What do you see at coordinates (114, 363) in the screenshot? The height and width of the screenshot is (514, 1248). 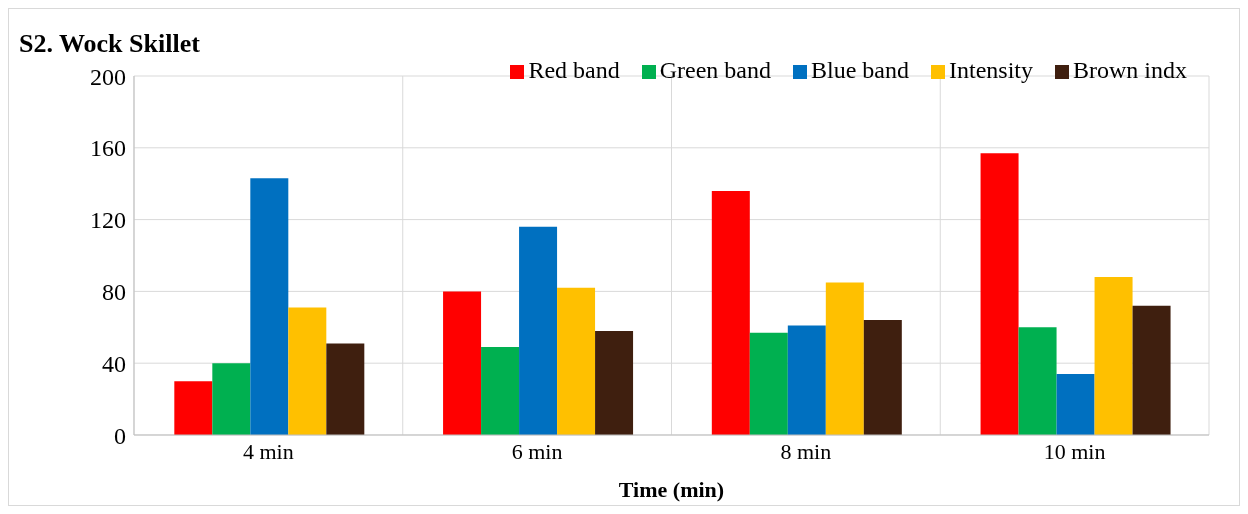 I see `y-tick-label: 40` at bounding box center [114, 363].